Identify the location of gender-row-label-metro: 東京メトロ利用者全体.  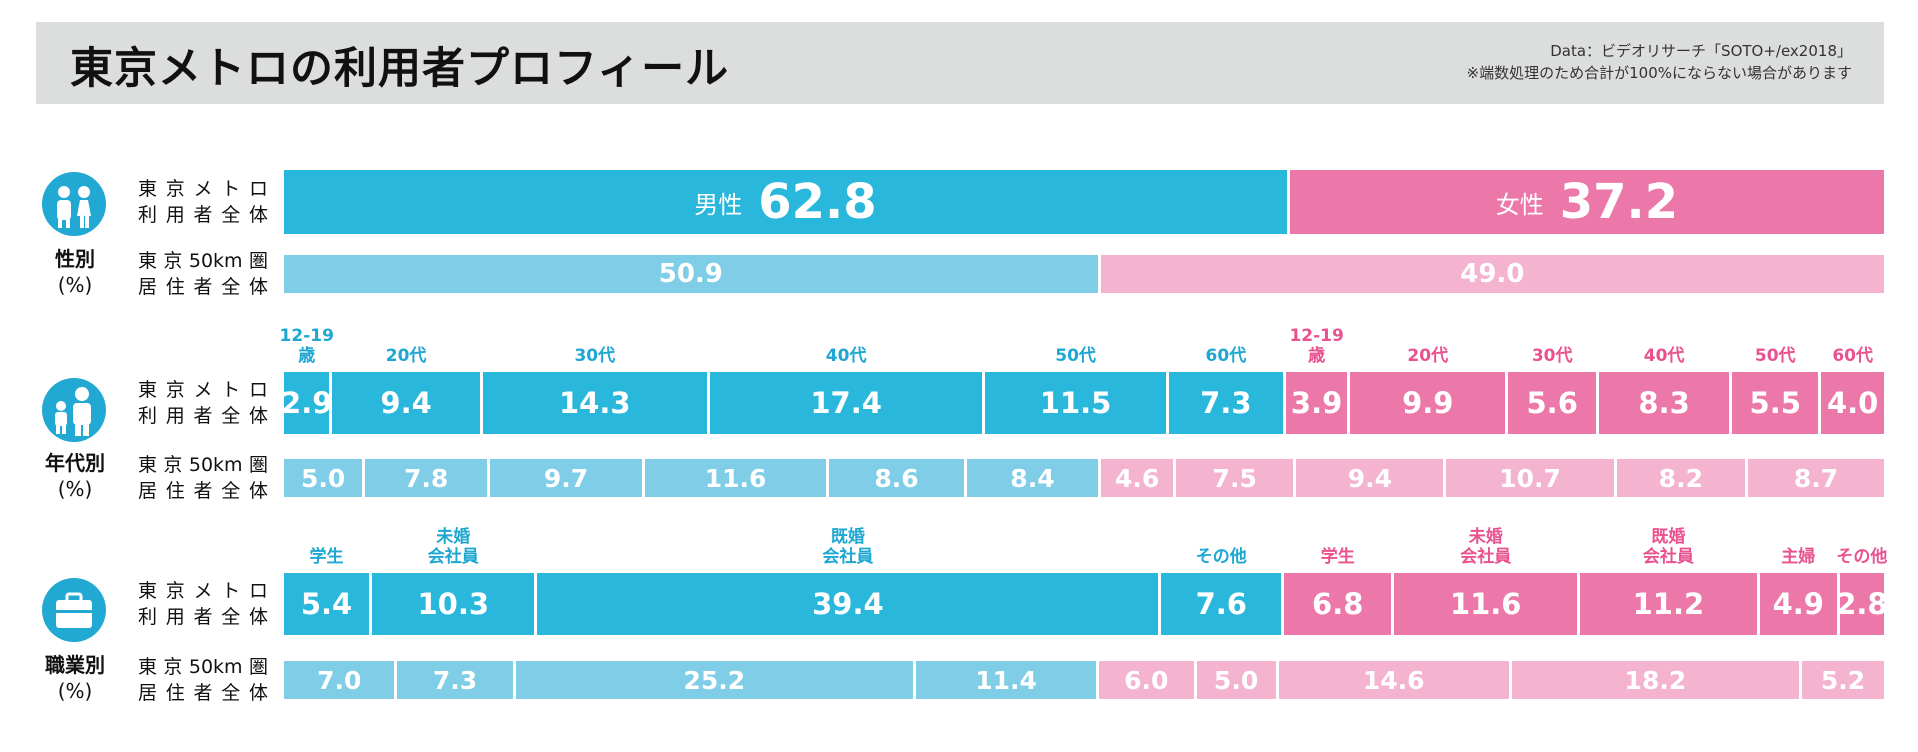
(203, 202).